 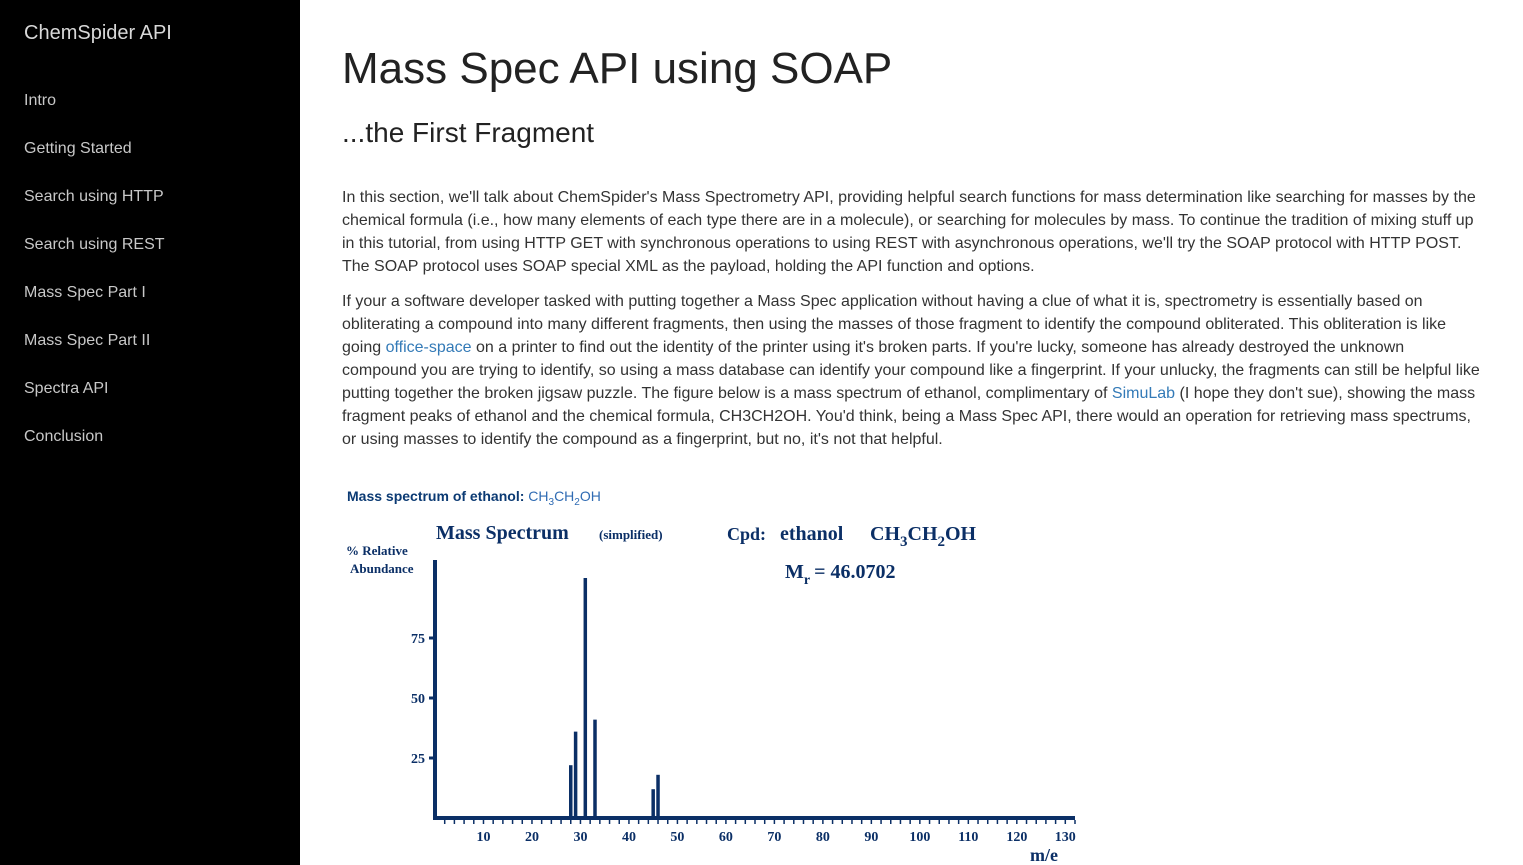 What do you see at coordinates (532, 837) in the screenshot?
I see `x-tick-label: 20` at bounding box center [532, 837].